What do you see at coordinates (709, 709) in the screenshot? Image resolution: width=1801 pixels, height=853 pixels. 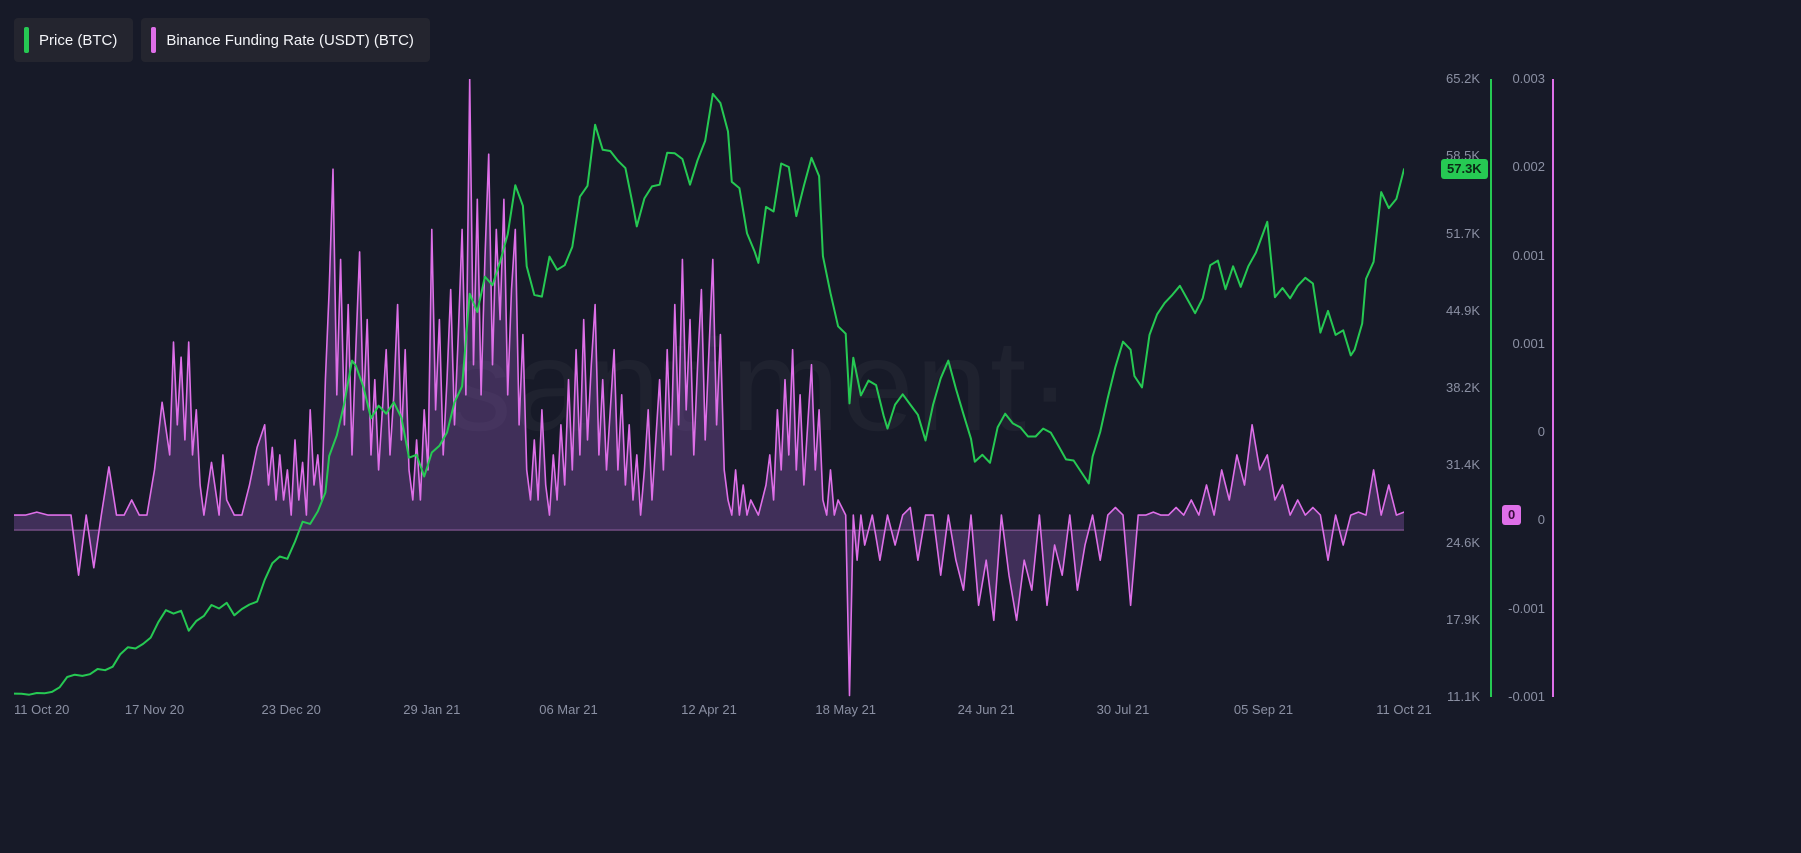 I see `x-axis-tick: 12 Apr 21` at bounding box center [709, 709].